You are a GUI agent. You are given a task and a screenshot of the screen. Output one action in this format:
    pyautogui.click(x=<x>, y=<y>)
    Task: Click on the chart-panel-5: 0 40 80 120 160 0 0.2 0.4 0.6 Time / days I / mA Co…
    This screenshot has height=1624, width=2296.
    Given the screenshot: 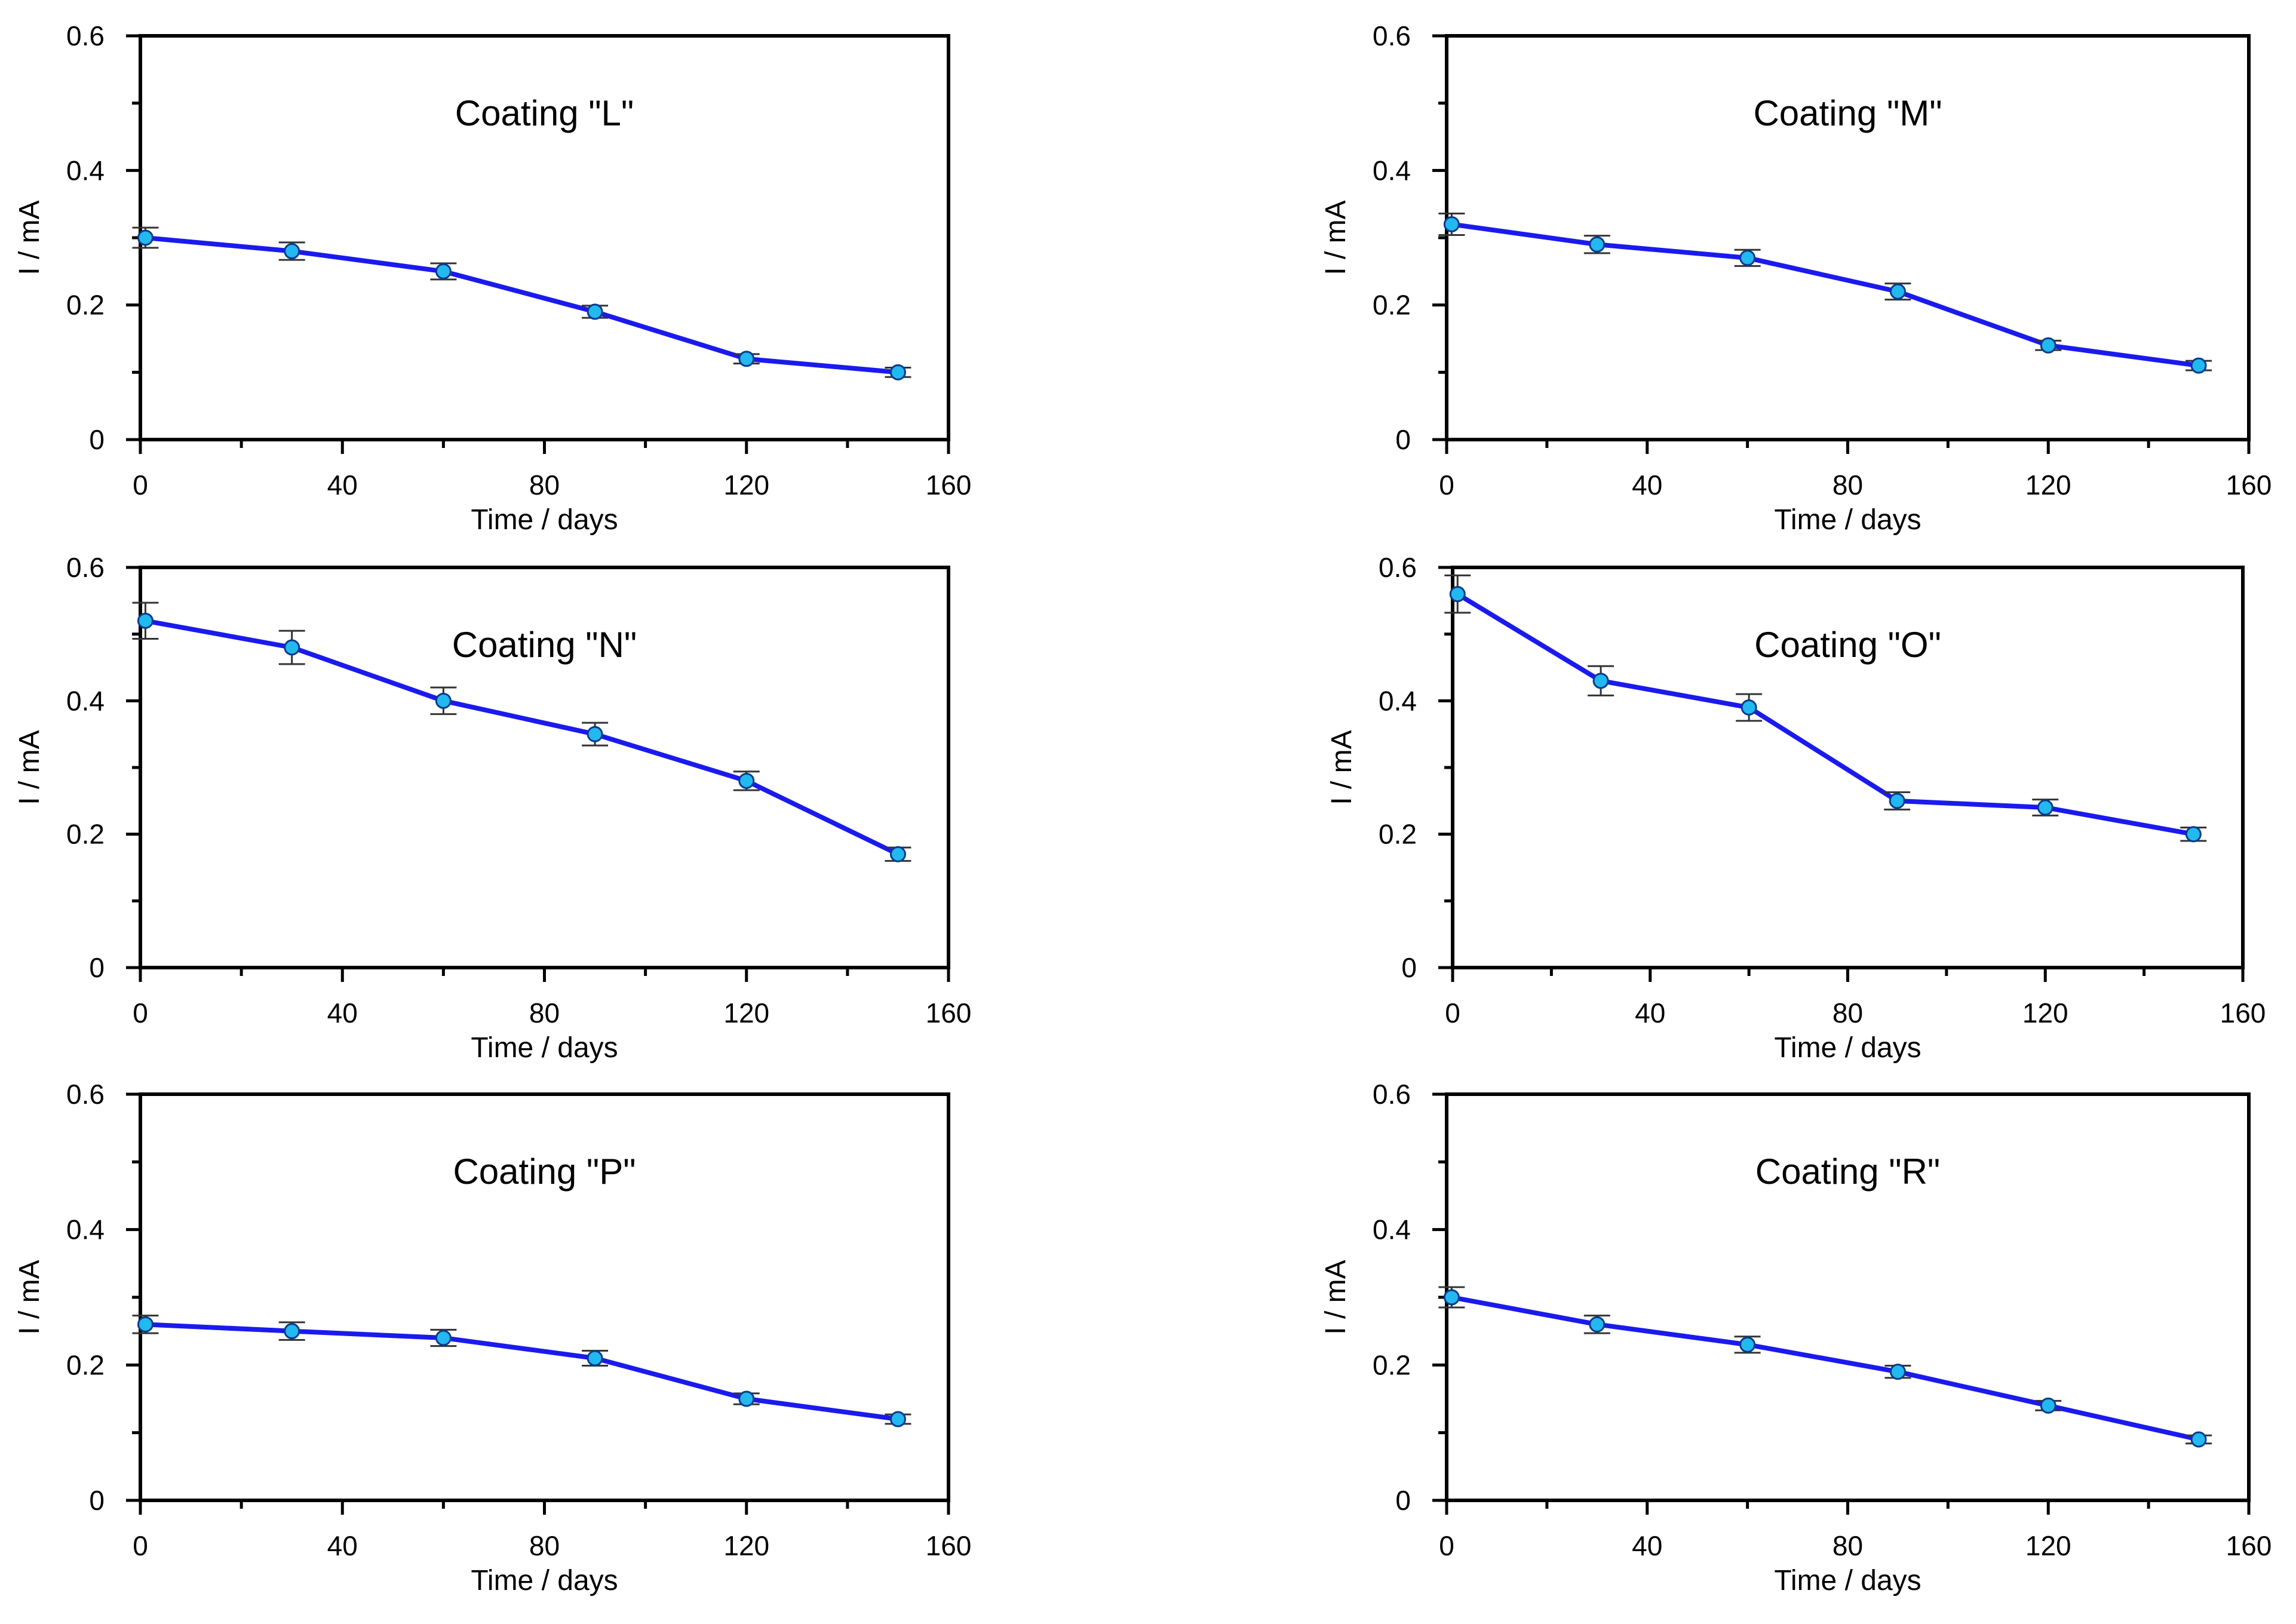 What is the action you would take?
    pyautogui.click(x=492, y=1338)
    